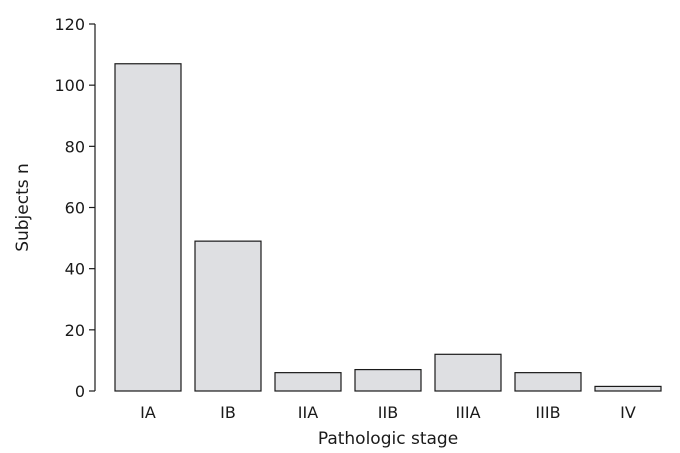  Describe the element at coordinates (23, 207) in the screenshot. I see `y-axis-title: Subjects n` at that location.